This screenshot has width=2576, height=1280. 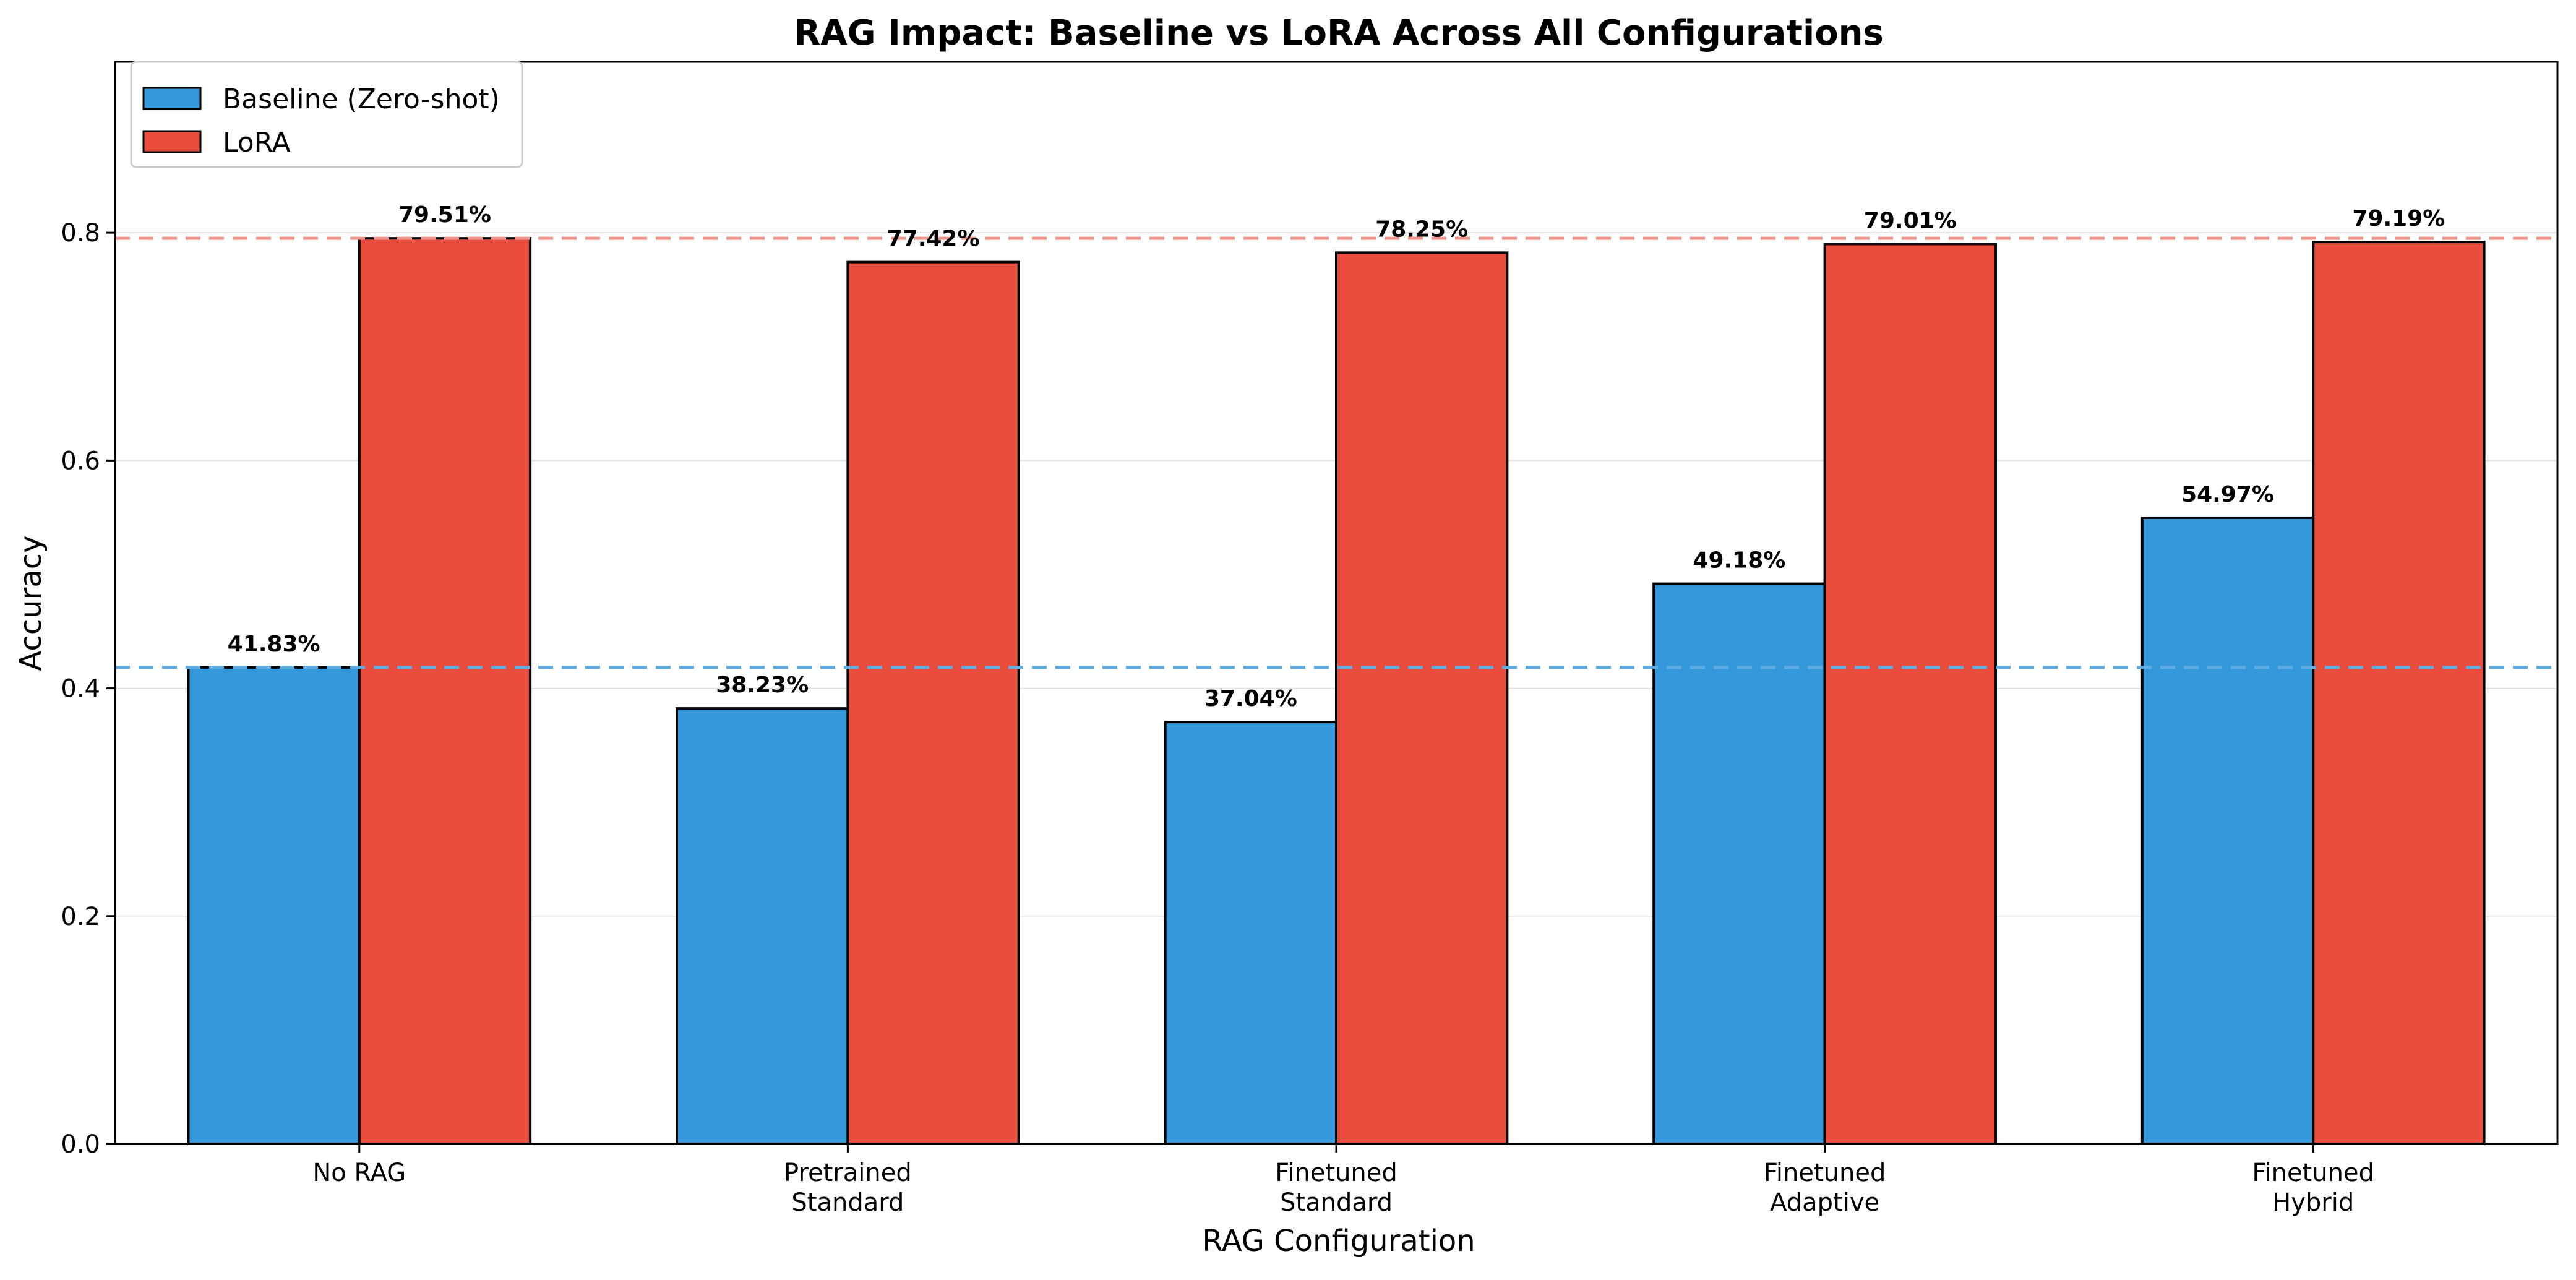 I want to click on x-tick-label: Finetuned Standard, so click(x=1336, y=1188).